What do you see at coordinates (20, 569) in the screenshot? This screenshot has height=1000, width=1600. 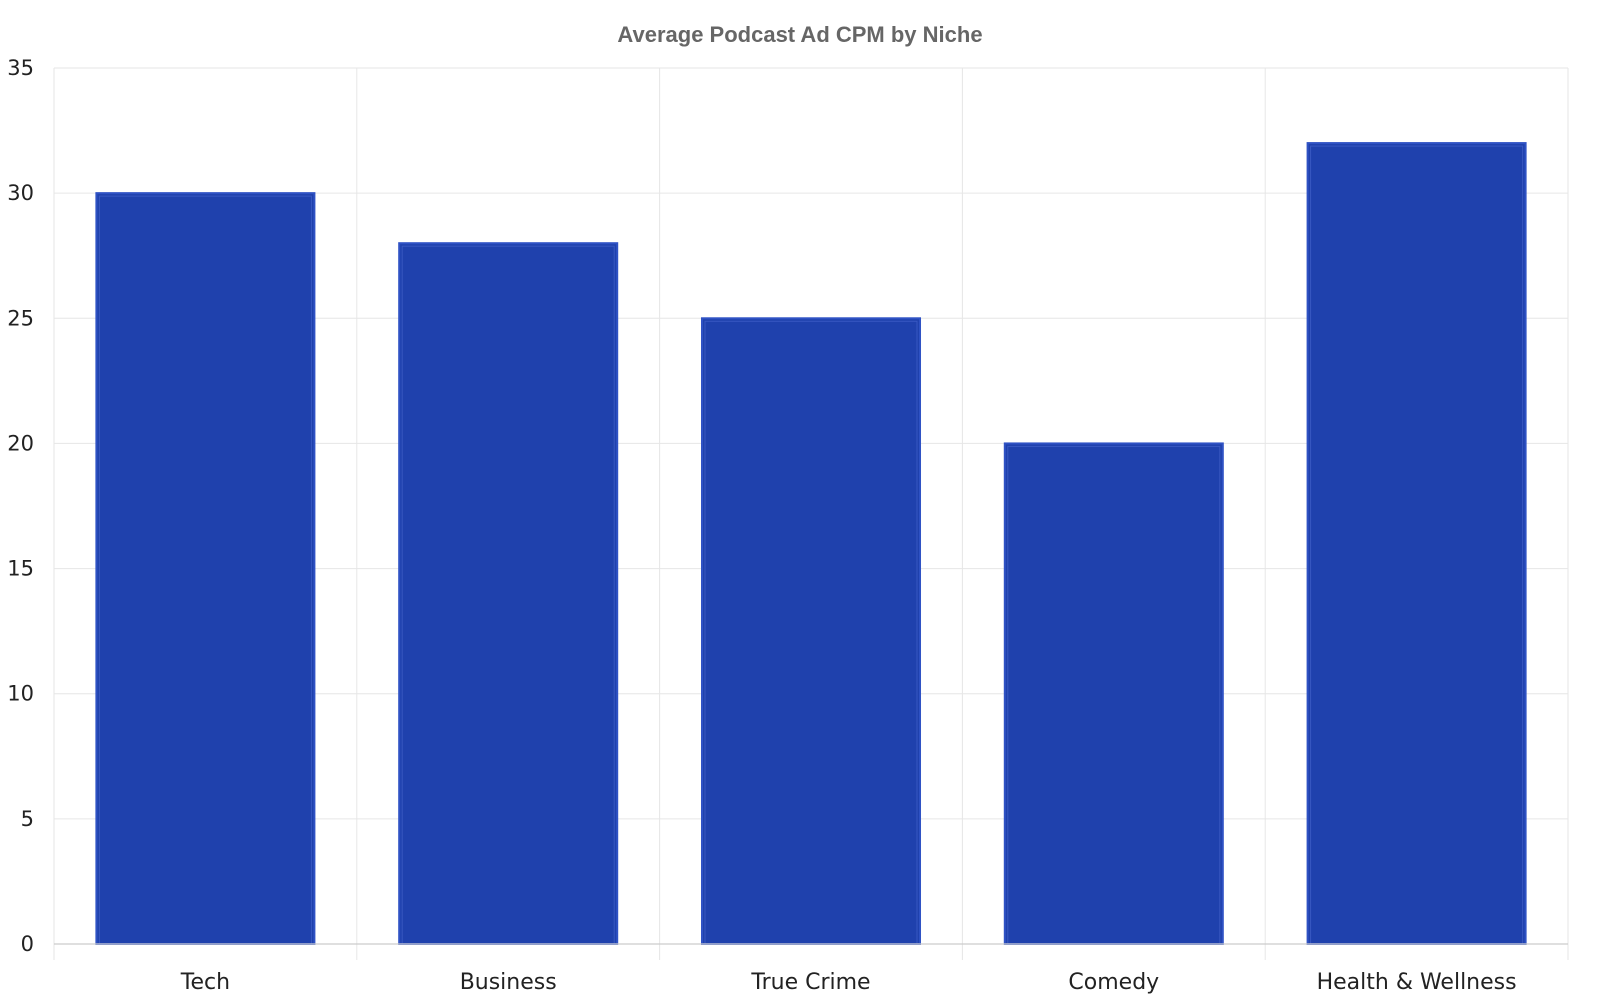 I see `y-tick-label: 15` at bounding box center [20, 569].